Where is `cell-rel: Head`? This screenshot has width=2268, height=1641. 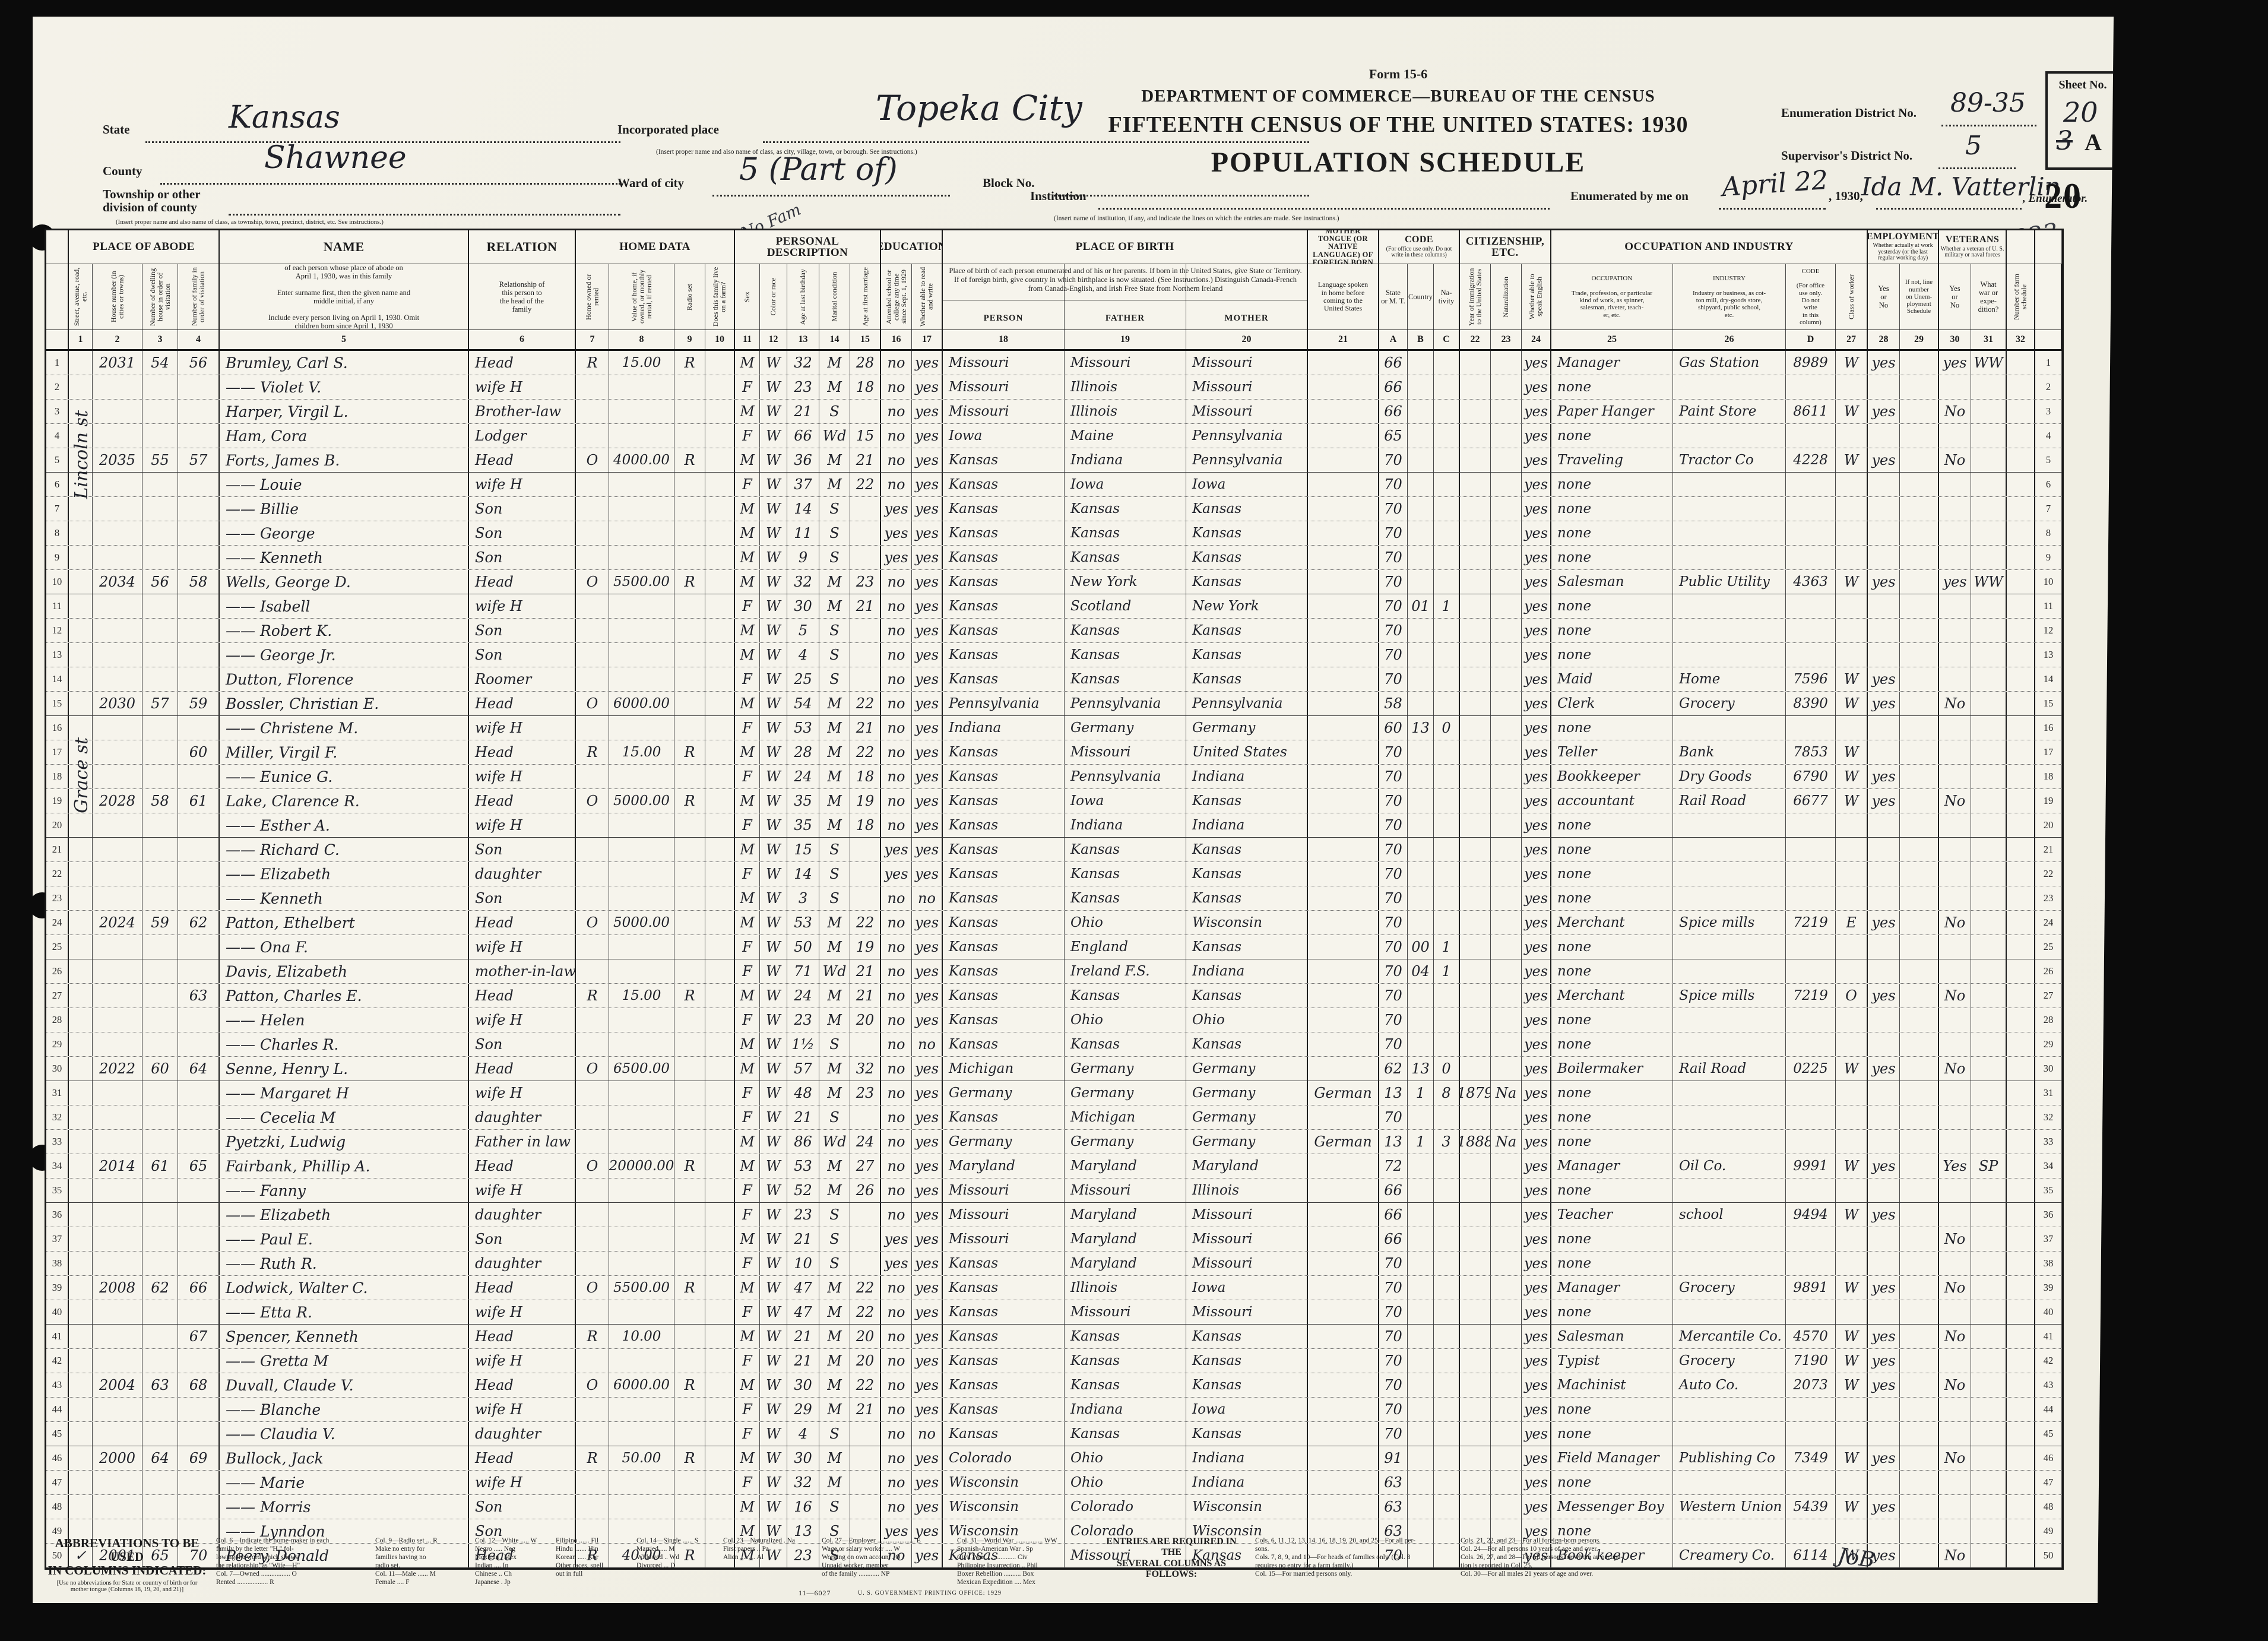
cell-rel: Head is located at coordinates (522, 363).